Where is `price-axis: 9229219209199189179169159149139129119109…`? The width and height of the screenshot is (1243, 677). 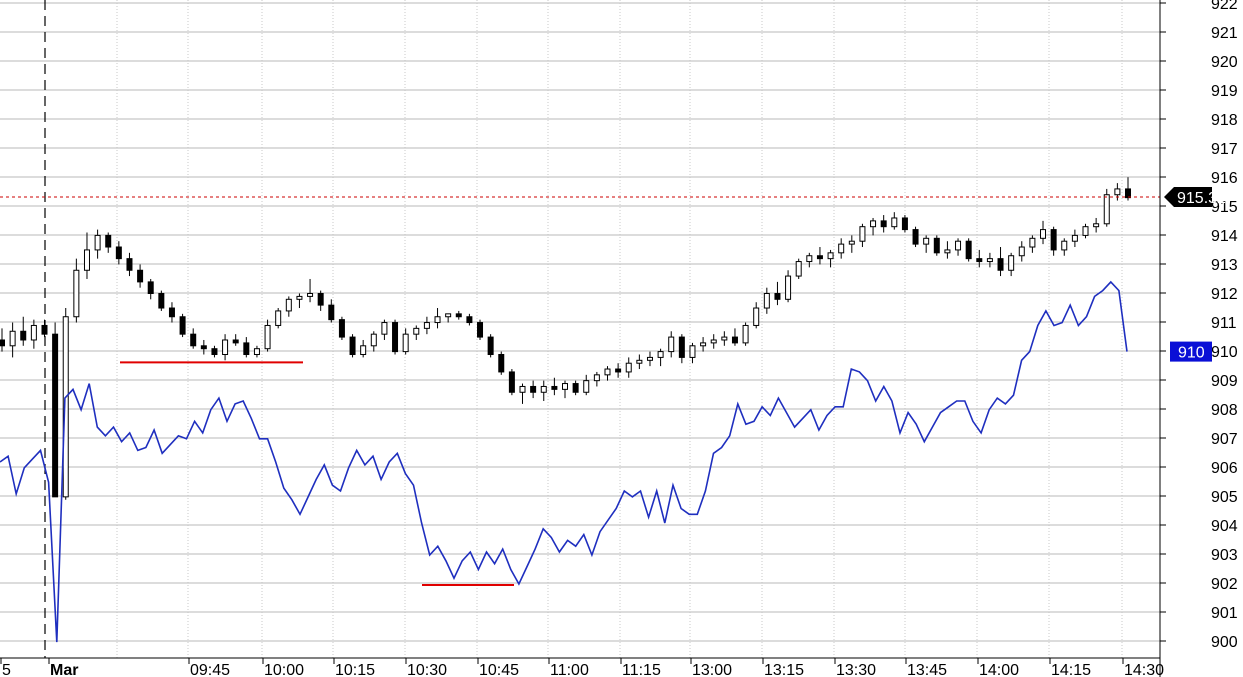
price-axis: 9229219209199189179169159149139129119109… is located at coordinates (1198, 338).